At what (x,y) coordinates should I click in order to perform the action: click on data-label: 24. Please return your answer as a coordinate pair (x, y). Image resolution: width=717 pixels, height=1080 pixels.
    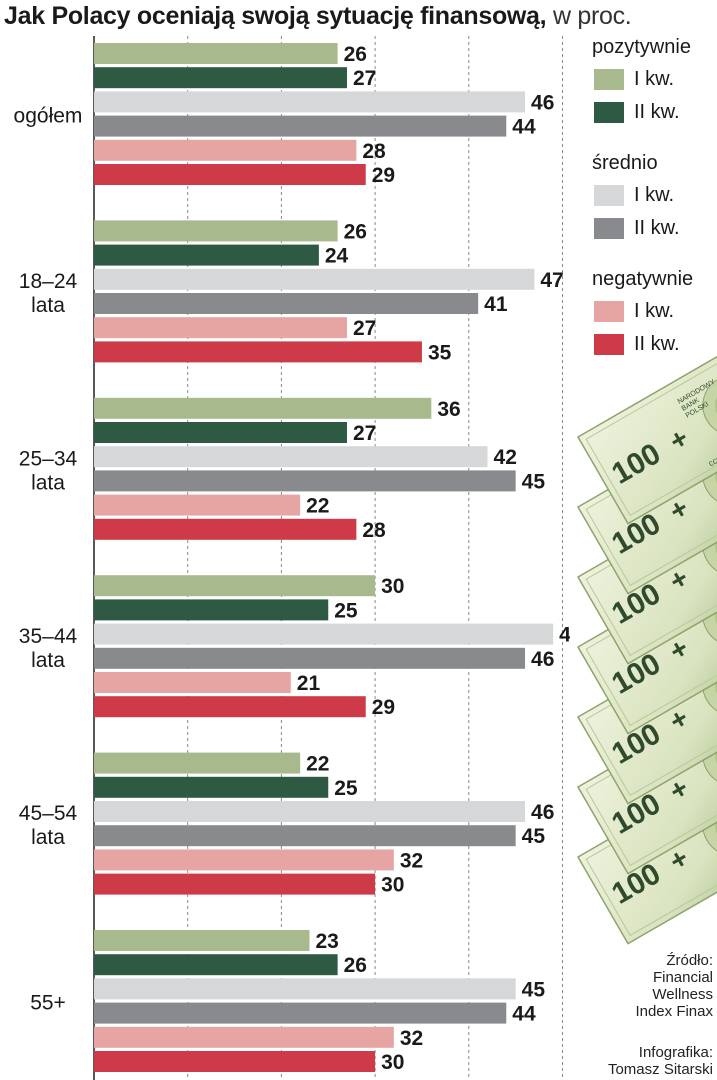
    Looking at the image, I should click on (337, 256).